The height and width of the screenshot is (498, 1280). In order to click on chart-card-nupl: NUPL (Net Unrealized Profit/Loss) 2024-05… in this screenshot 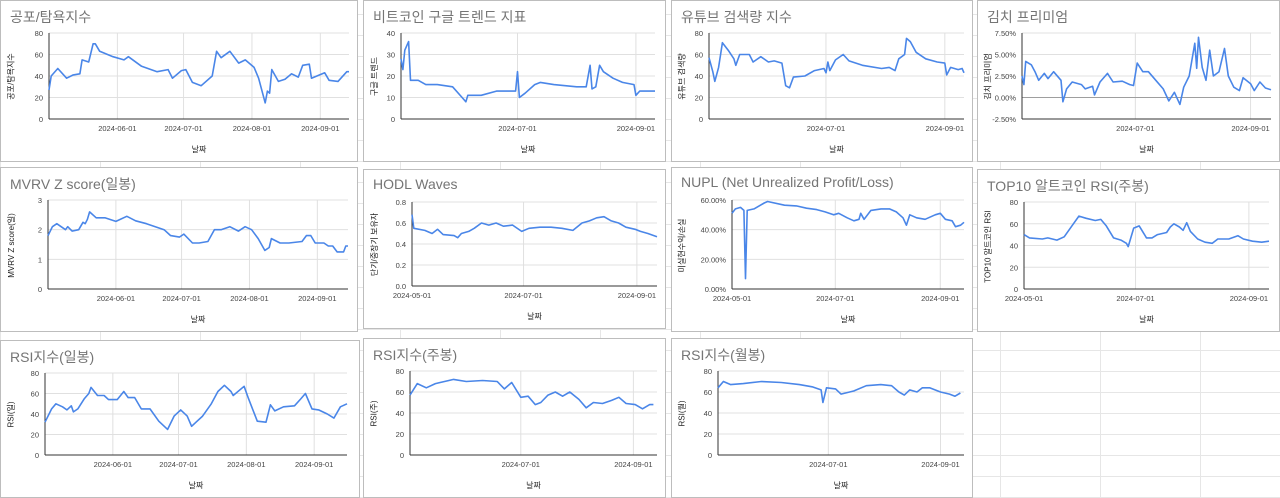, I will do `click(822, 249)`.